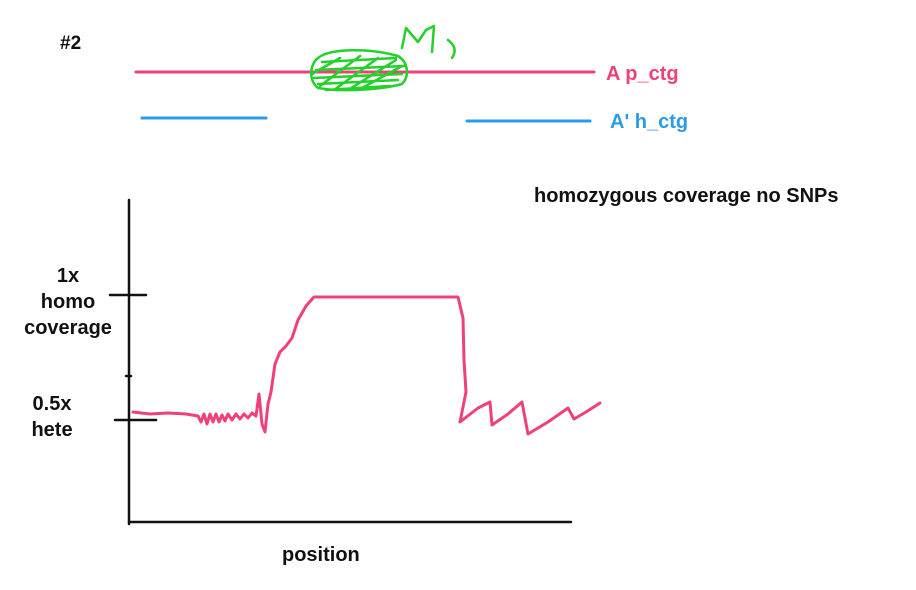  What do you see at coordinates (366, 365) in the screenshot?
I see `coverage-line` at bounding box center [366, 365].